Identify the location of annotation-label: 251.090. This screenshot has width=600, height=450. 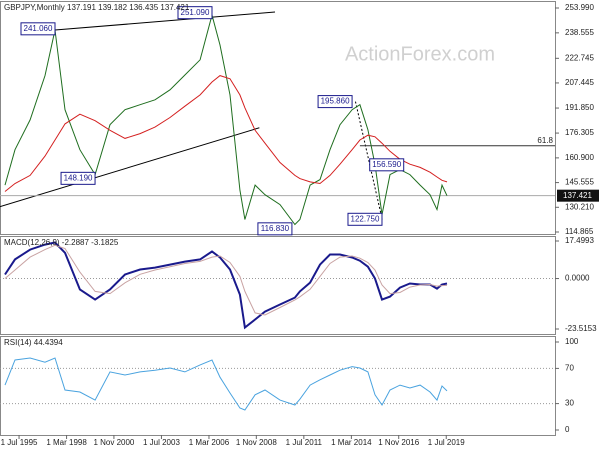
(195, 12).